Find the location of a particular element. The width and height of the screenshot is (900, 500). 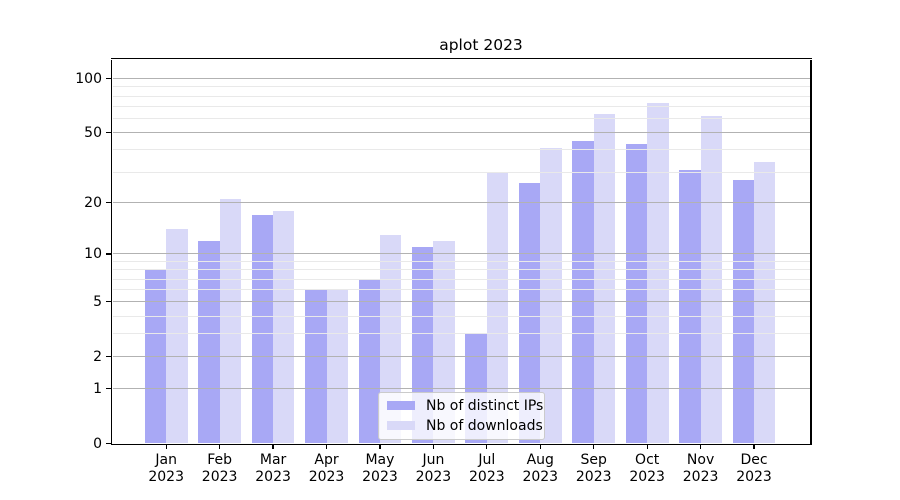

x-tick-month: Sep is located at coordinates (593, 460).